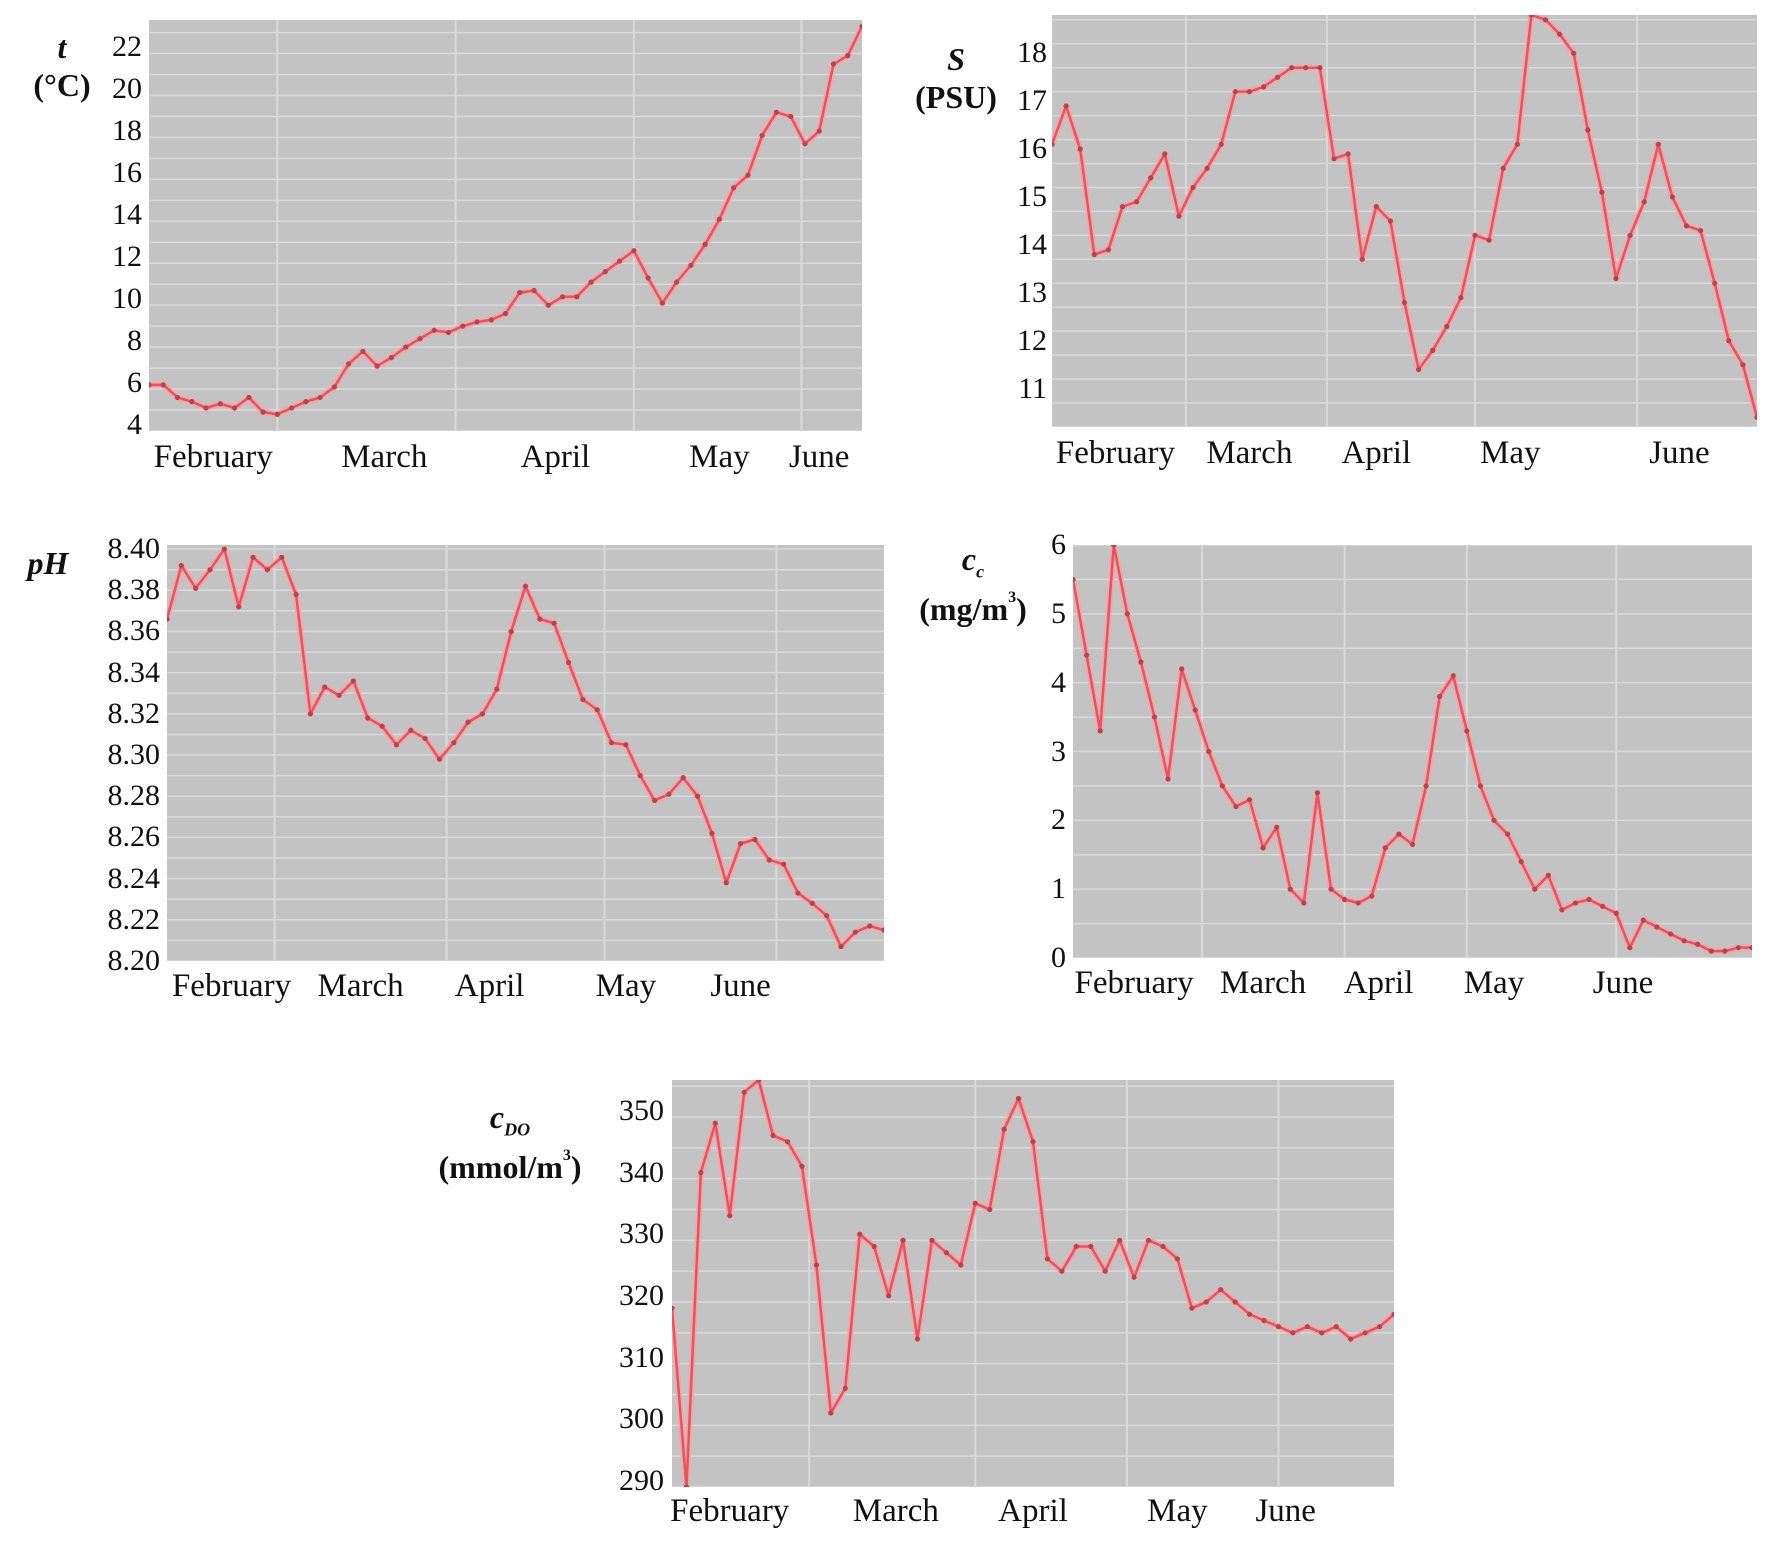  I want to click on y-tick-label: 320, so click(641, 1295).